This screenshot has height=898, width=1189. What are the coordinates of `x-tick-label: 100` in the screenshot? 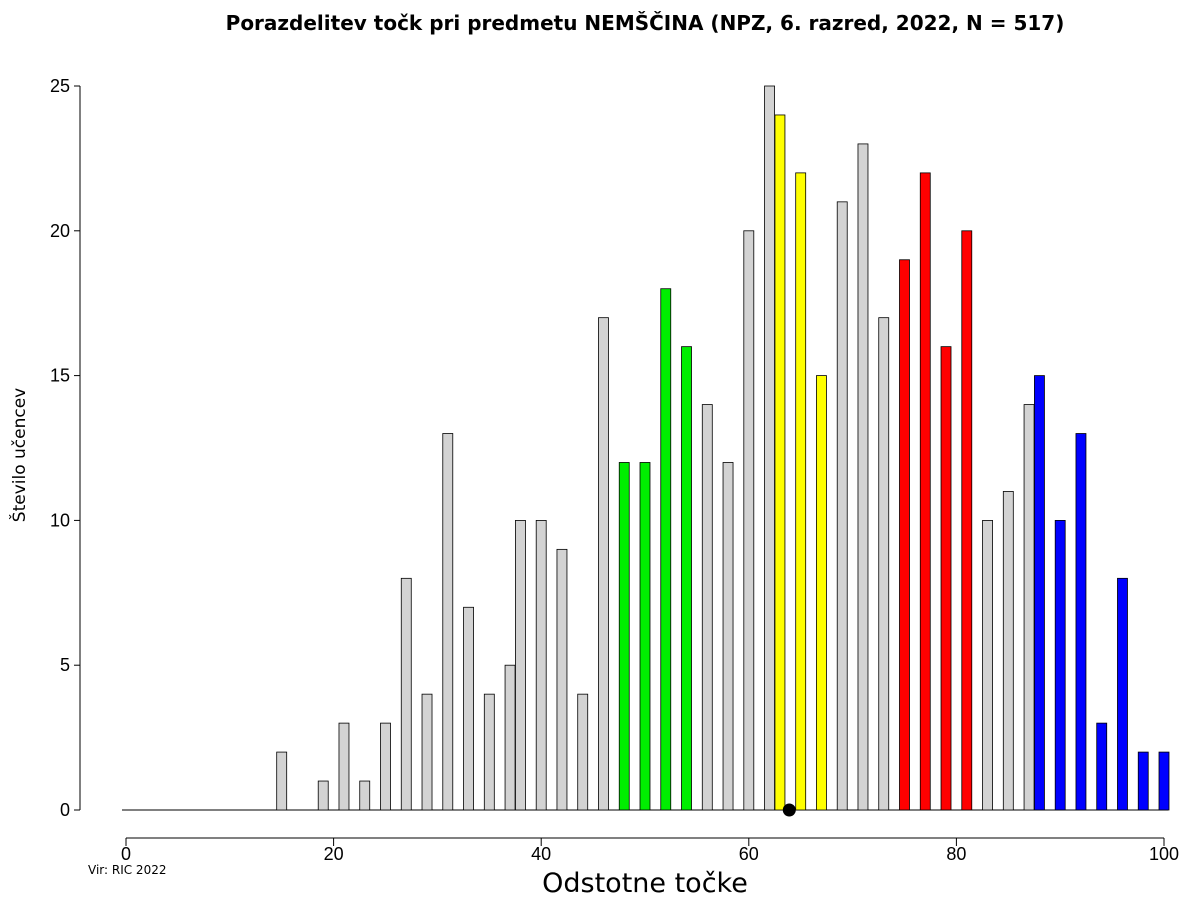 It's located at (1164, 854).